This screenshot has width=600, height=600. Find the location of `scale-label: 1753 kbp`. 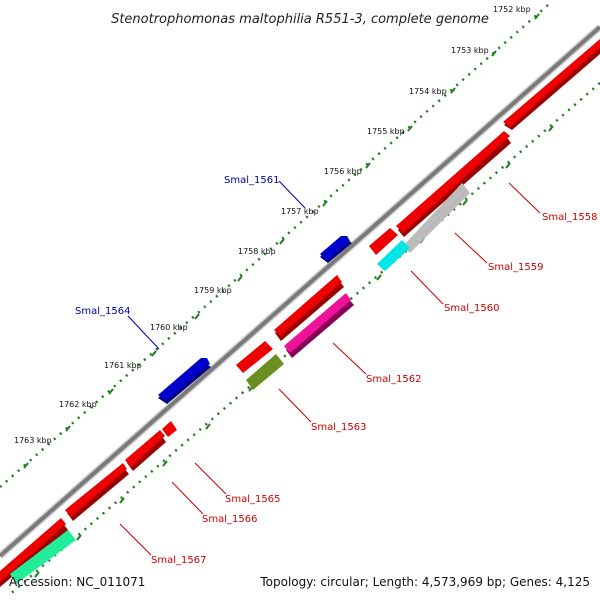

scale-label: 1753 kbp is located at coordinates (470, 50).